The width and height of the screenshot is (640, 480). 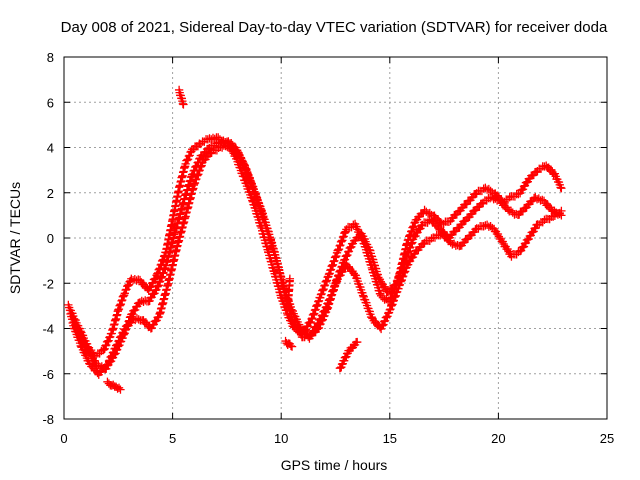 What do you see at coordinates (50, 57) in the screenshot?
I see `y-tick-label: 8` at bounding box center [50, 57].